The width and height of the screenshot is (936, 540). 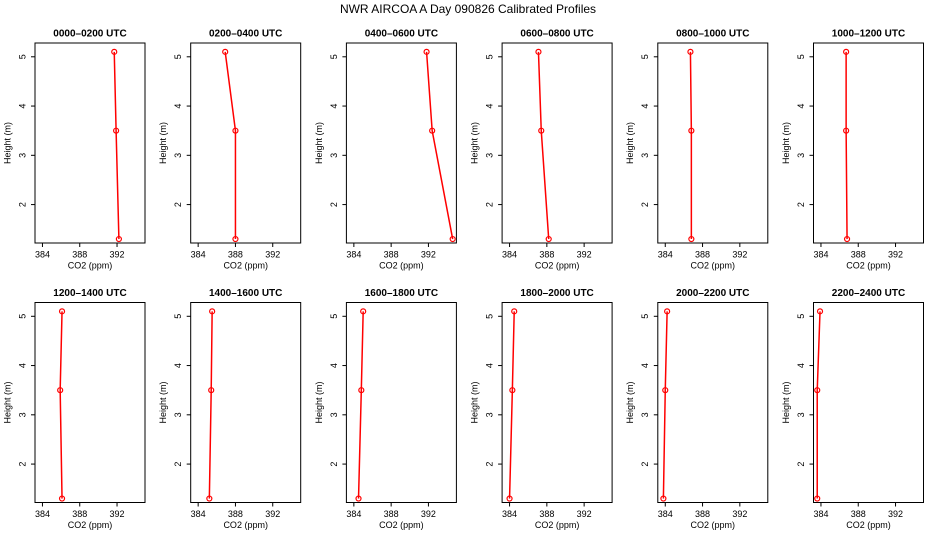 What do you see at coordinates (89, 293) in the screenshot?
I see `panel-title: 1200–1400 UTC` at bounding box center [89, 293].